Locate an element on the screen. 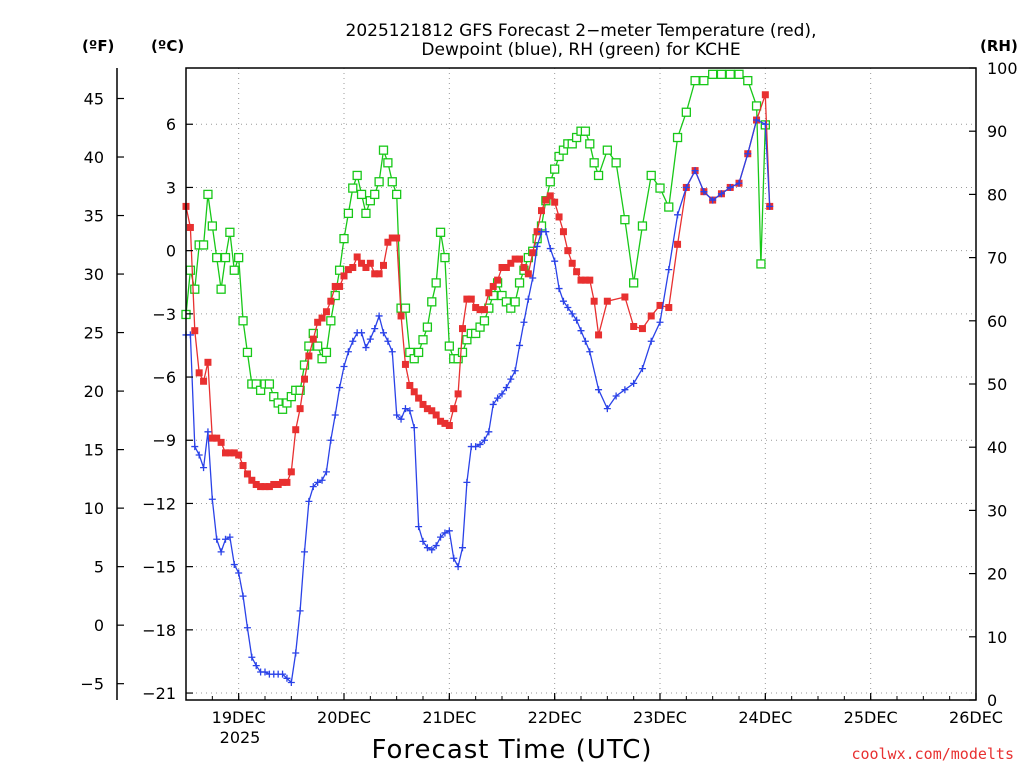 This screenshot has width=1024, height=768. x-axis-title: Forecast Time (UTC) is located at coordinates (511, 750).